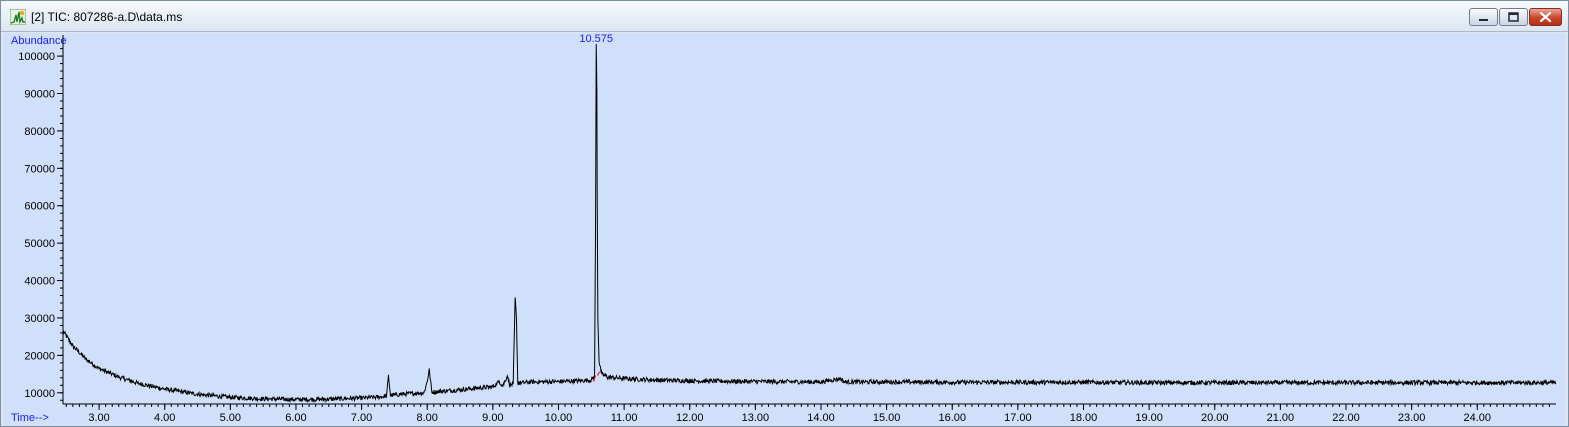 The height and width of the screenshot is (427, 1569). I want to click on chromatogram-icon, so click(18, 17).